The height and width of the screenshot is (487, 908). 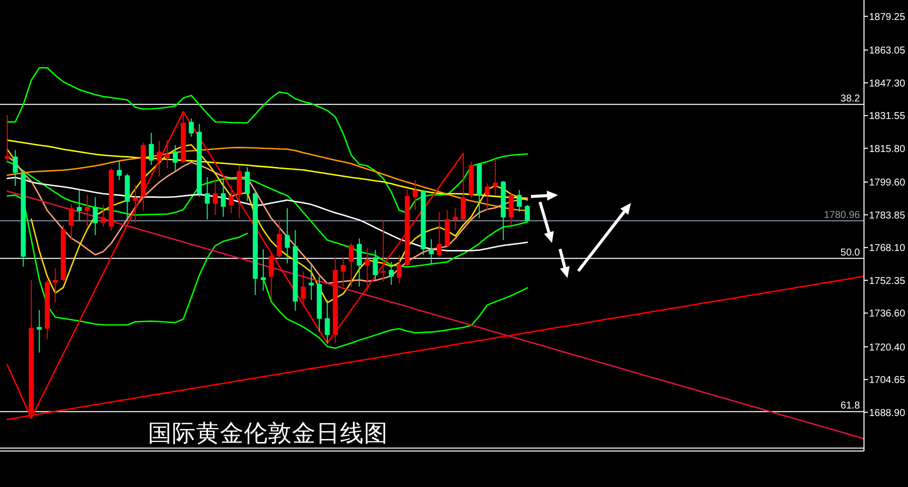 What do you see at coordinates (887, 51) in the screenshot?
I see `y-tick-label: 1863.05` at bounding box center [887, 51].